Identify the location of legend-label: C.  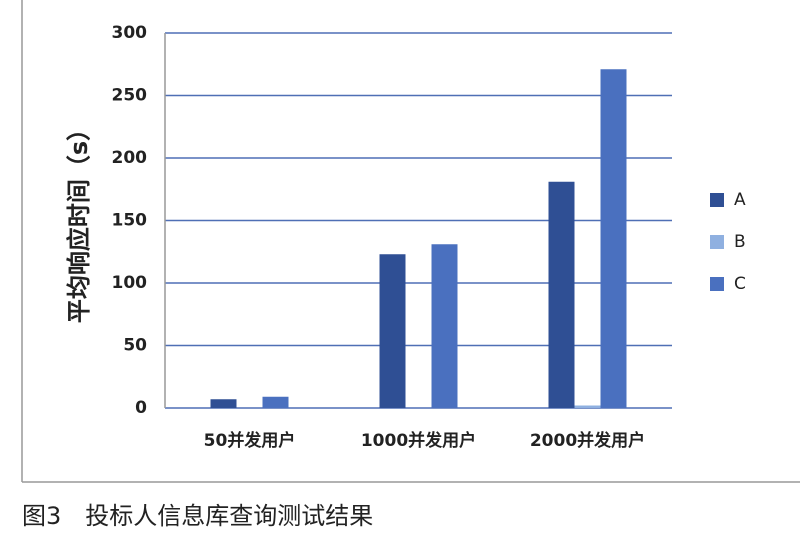
(740, 284).